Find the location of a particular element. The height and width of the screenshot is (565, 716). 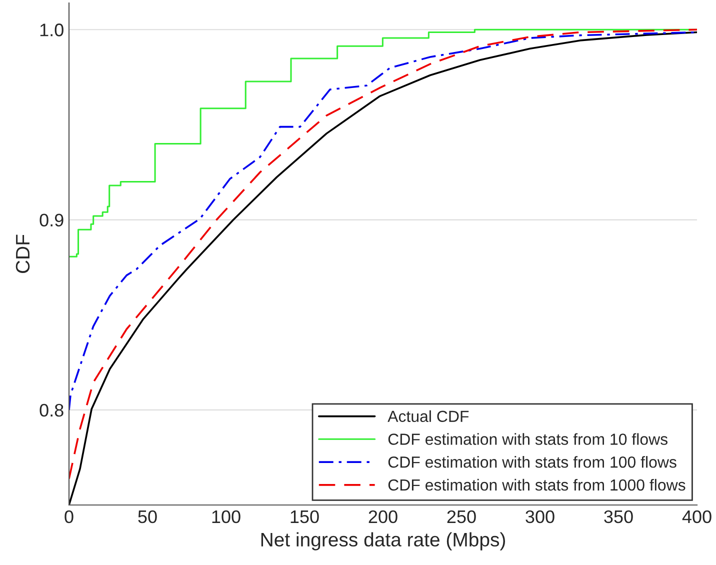

x-tick-label: 300 is located at coordinates (540, 517).